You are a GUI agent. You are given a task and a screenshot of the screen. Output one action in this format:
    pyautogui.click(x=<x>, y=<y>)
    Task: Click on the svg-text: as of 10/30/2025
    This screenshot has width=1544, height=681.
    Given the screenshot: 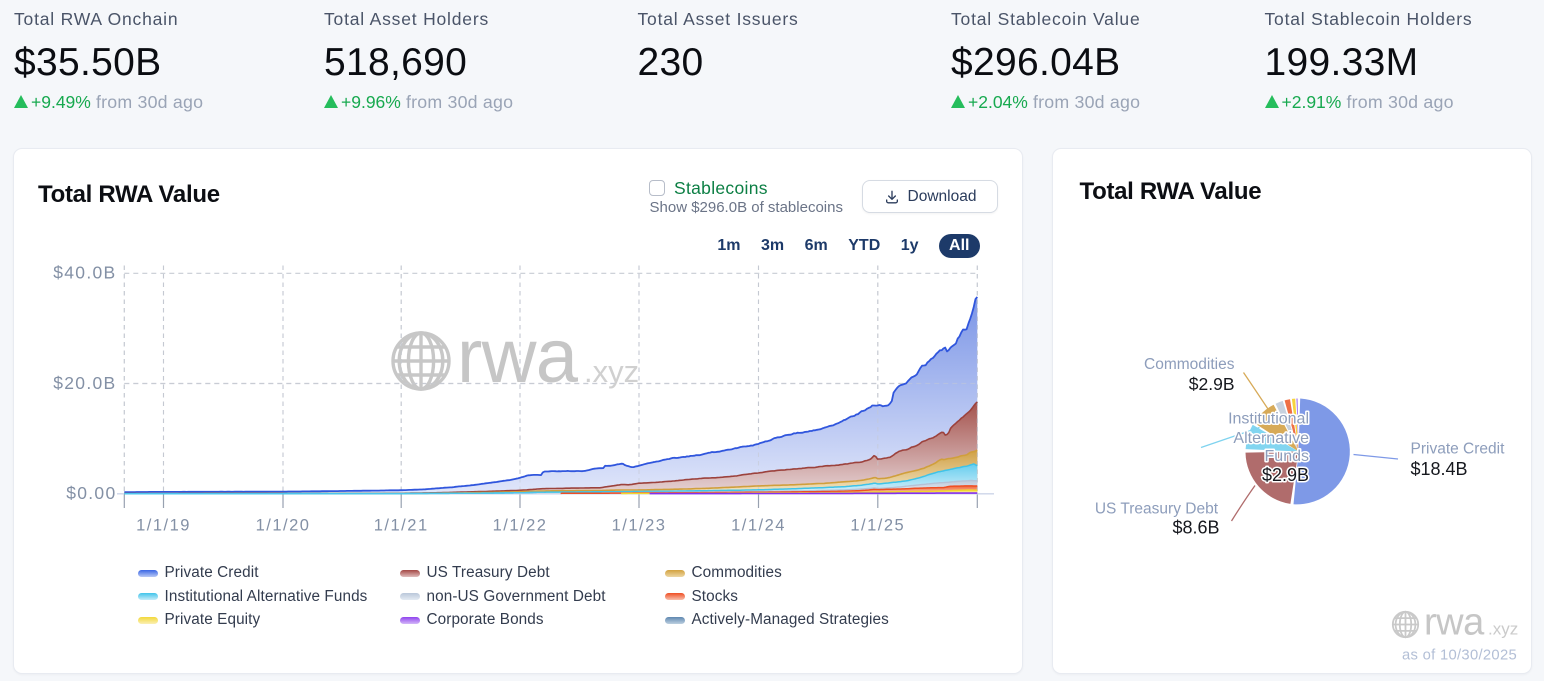 What is the action you would take?
    pyautogui.click(x=1459, y=656)
    